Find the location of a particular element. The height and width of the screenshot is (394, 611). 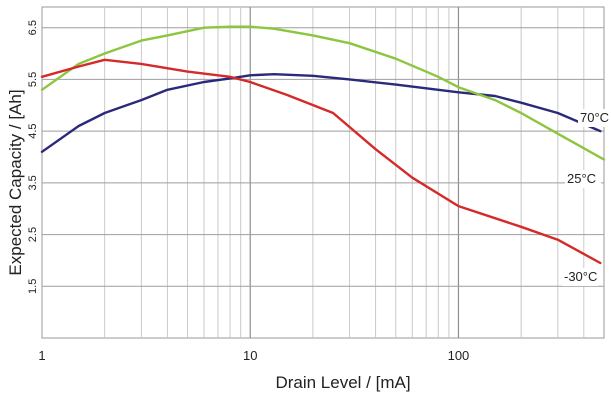

x-axis-tick-labels: 1 10 100 is located at coordinates (253, 355).